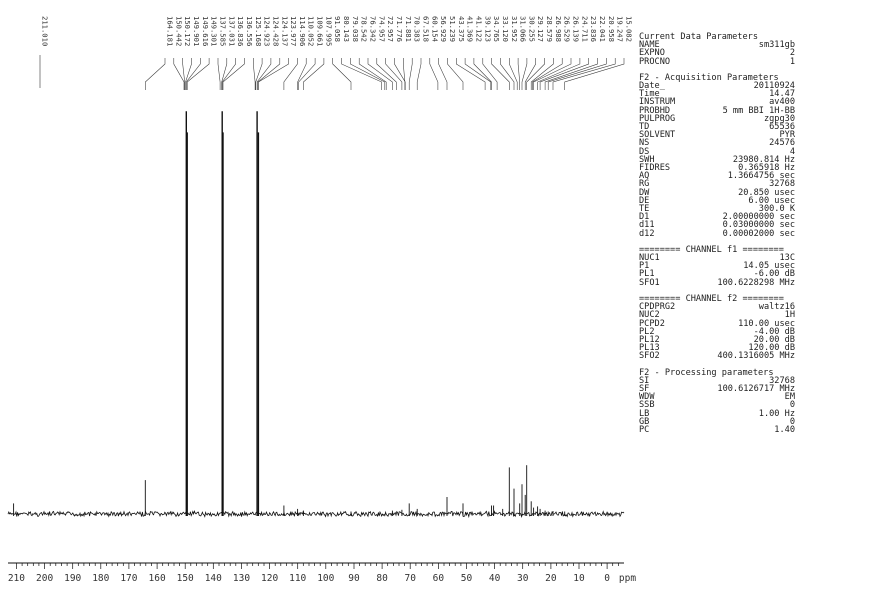  I want to click on x-tick-label: 100, so click(325, 578).